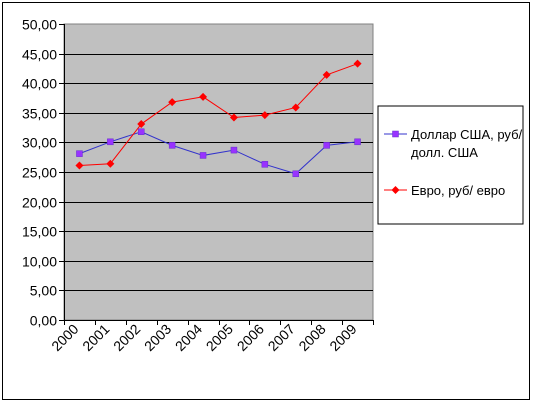  What do you see at coordinates (39, 262) in the screenshot?
I see `y-tick-label: 10,00` at bounding box center [39, 262].